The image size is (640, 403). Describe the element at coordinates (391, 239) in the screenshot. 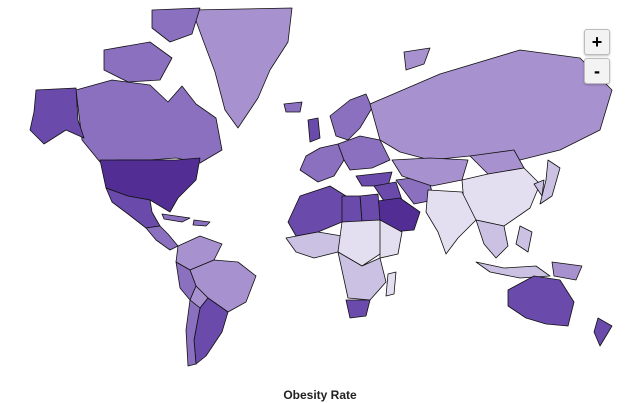

I see `region-east-africa` at that location.